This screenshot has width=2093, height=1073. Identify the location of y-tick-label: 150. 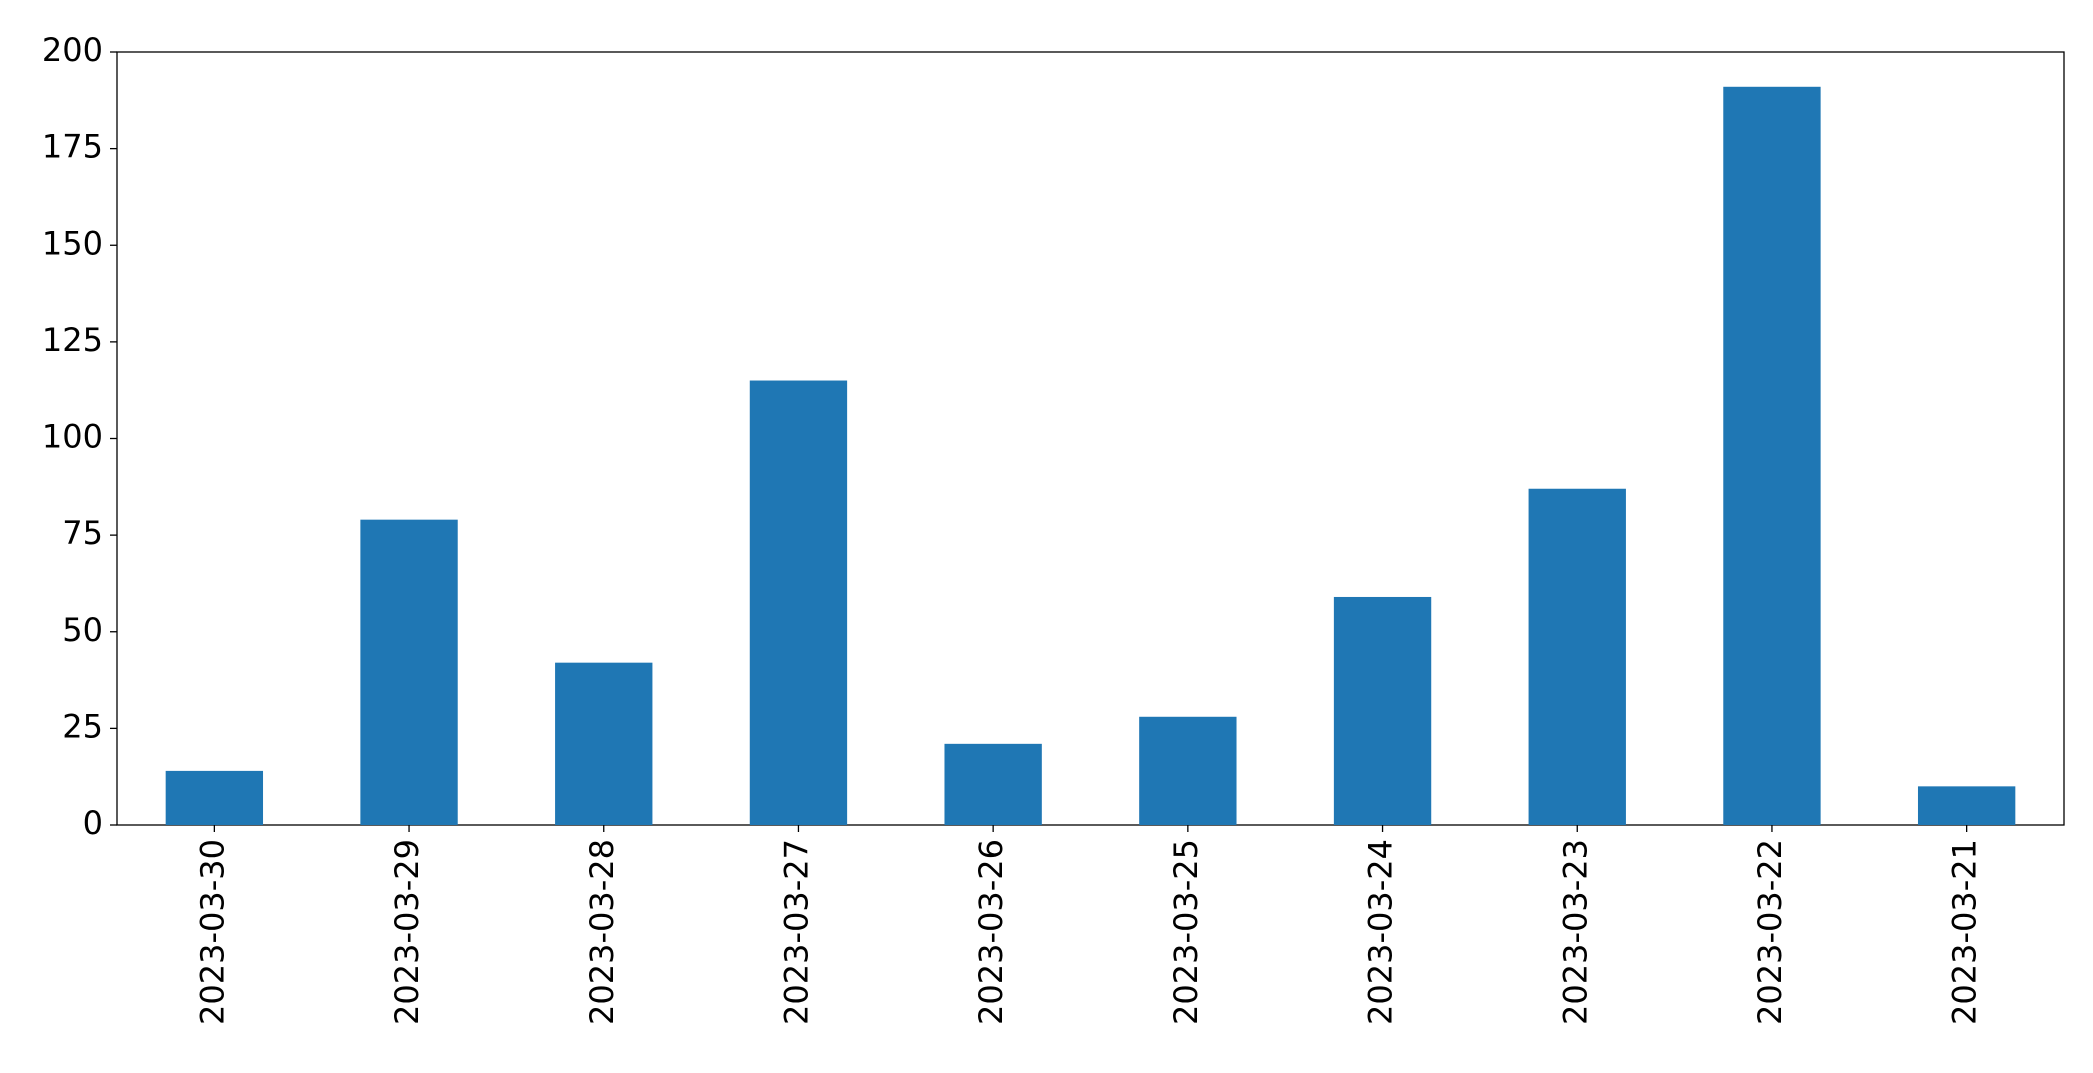
(72, 243).